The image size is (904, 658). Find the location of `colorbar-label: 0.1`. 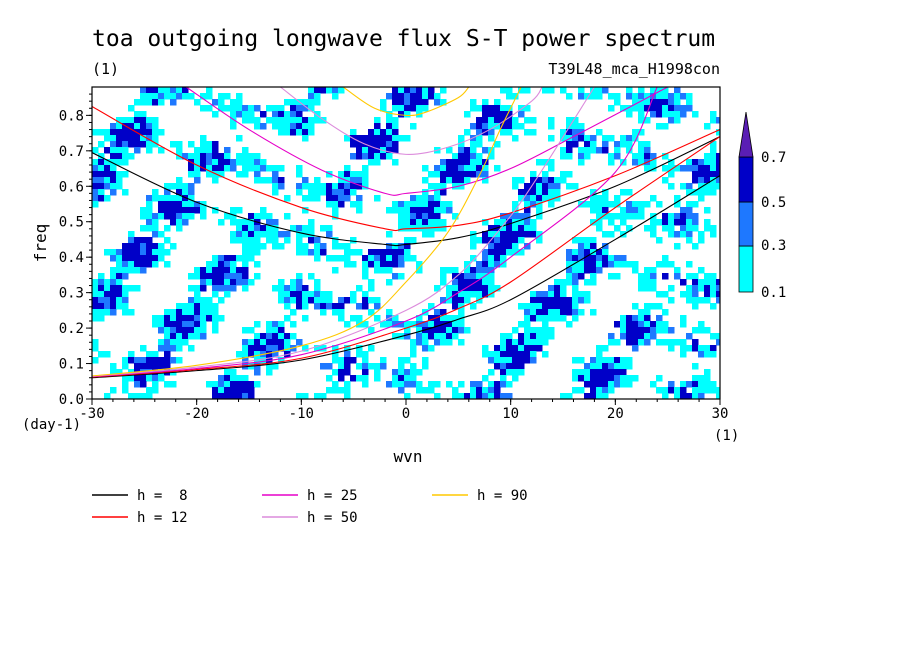

colorbar-label: 0.1 is located at coordinates (773, 293).